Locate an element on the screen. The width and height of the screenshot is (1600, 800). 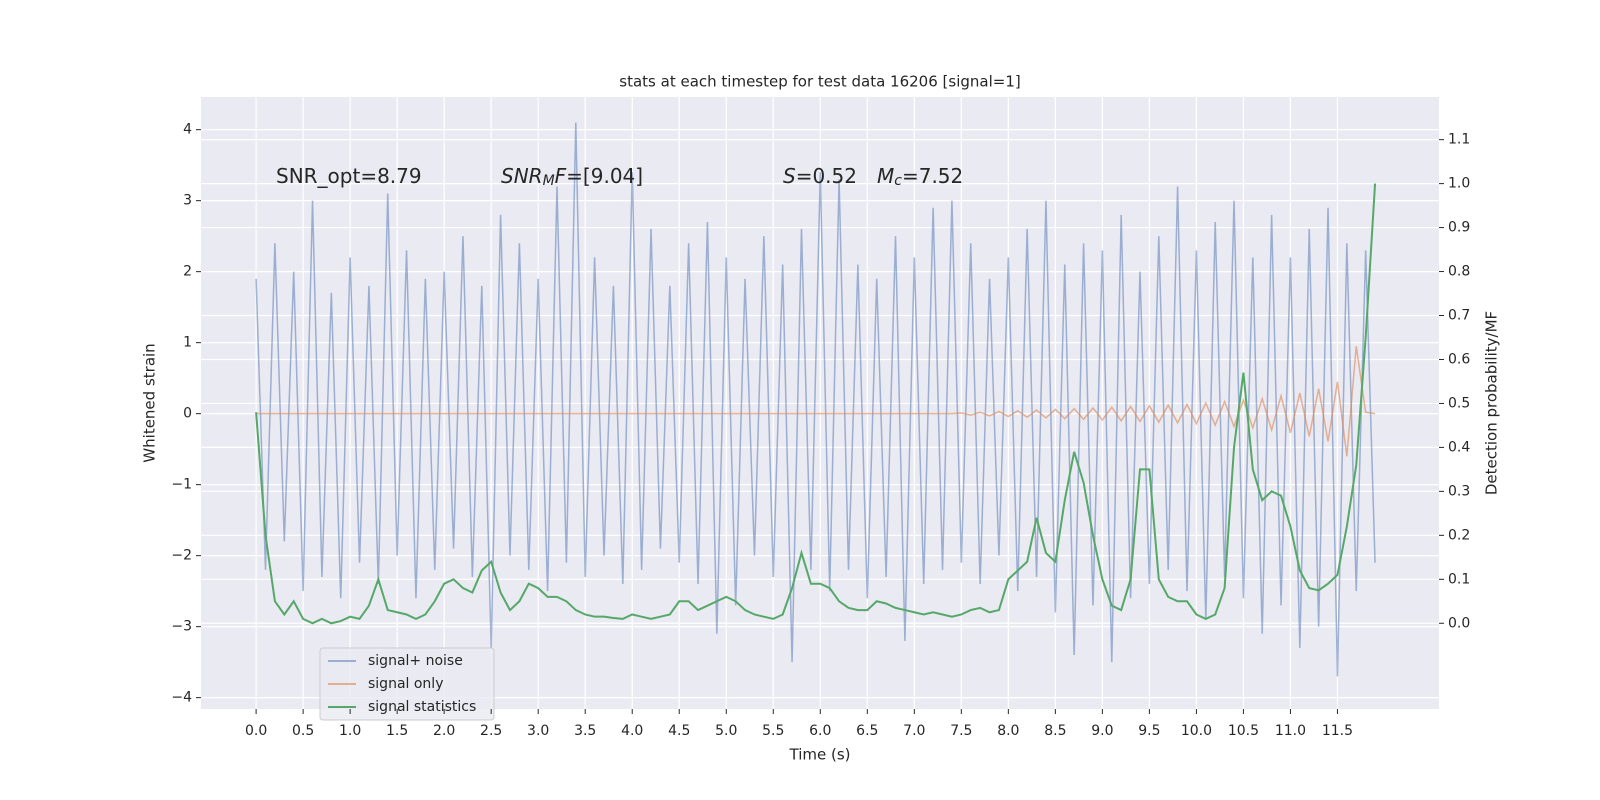
y-tick-label: −3 is located at coordinates (181, 627).